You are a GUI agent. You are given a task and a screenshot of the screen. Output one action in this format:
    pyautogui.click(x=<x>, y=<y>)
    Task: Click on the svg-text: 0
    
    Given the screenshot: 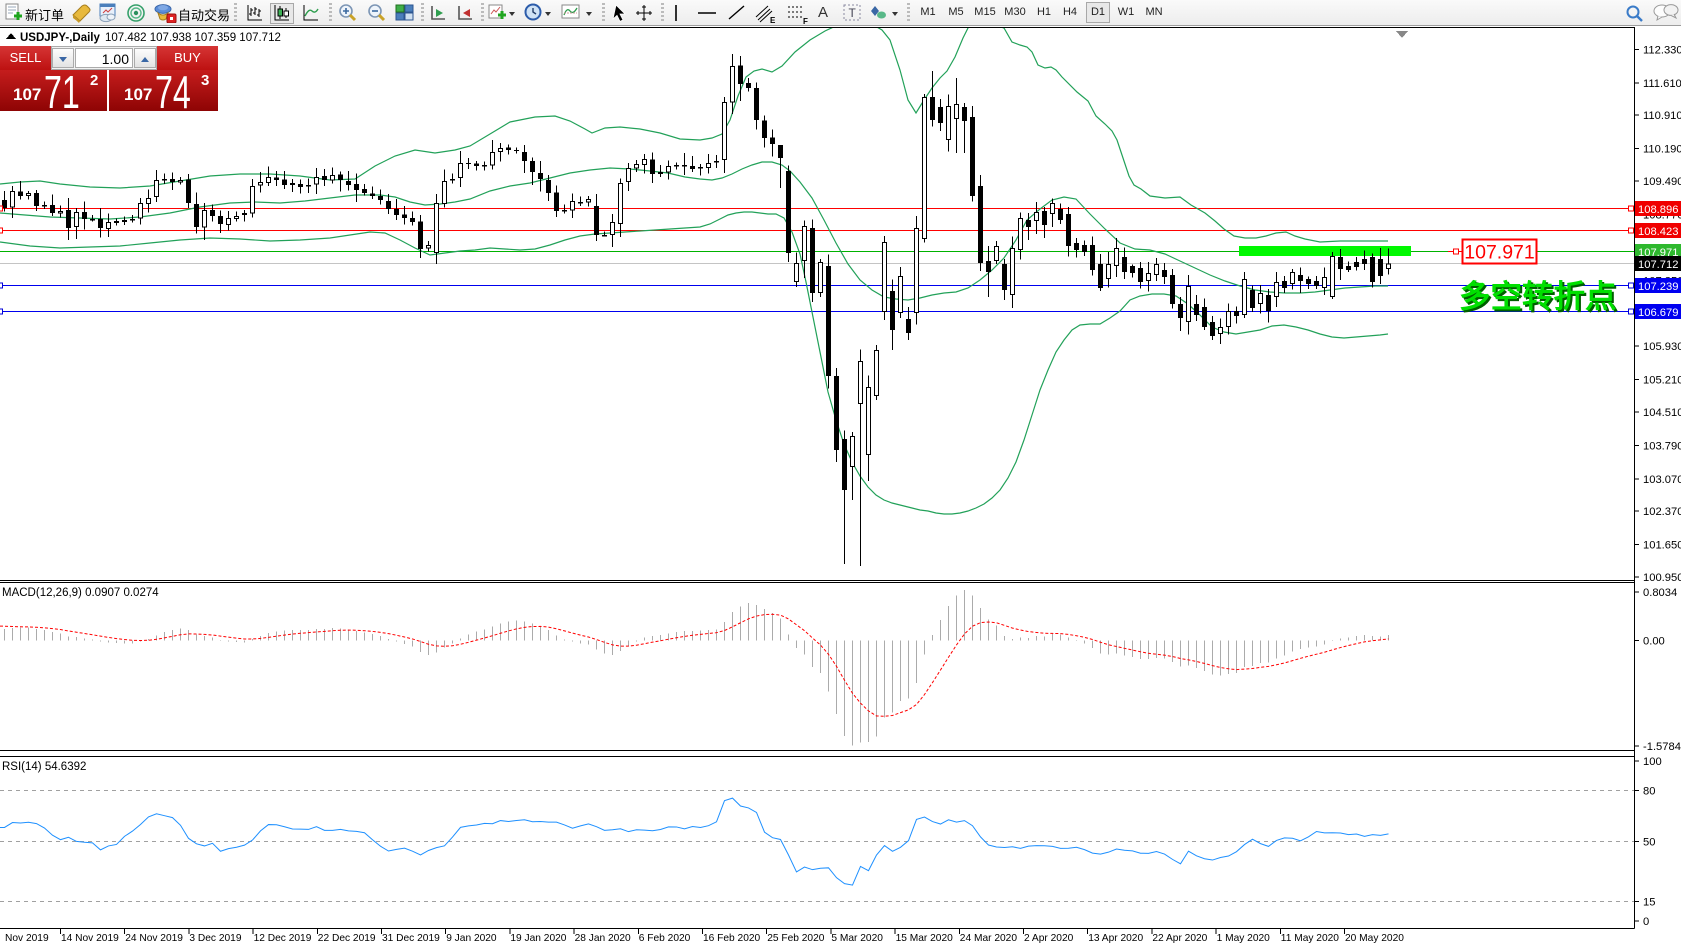 What is the action you would take?
    pyautogui.click(x=1646, y=922)
    